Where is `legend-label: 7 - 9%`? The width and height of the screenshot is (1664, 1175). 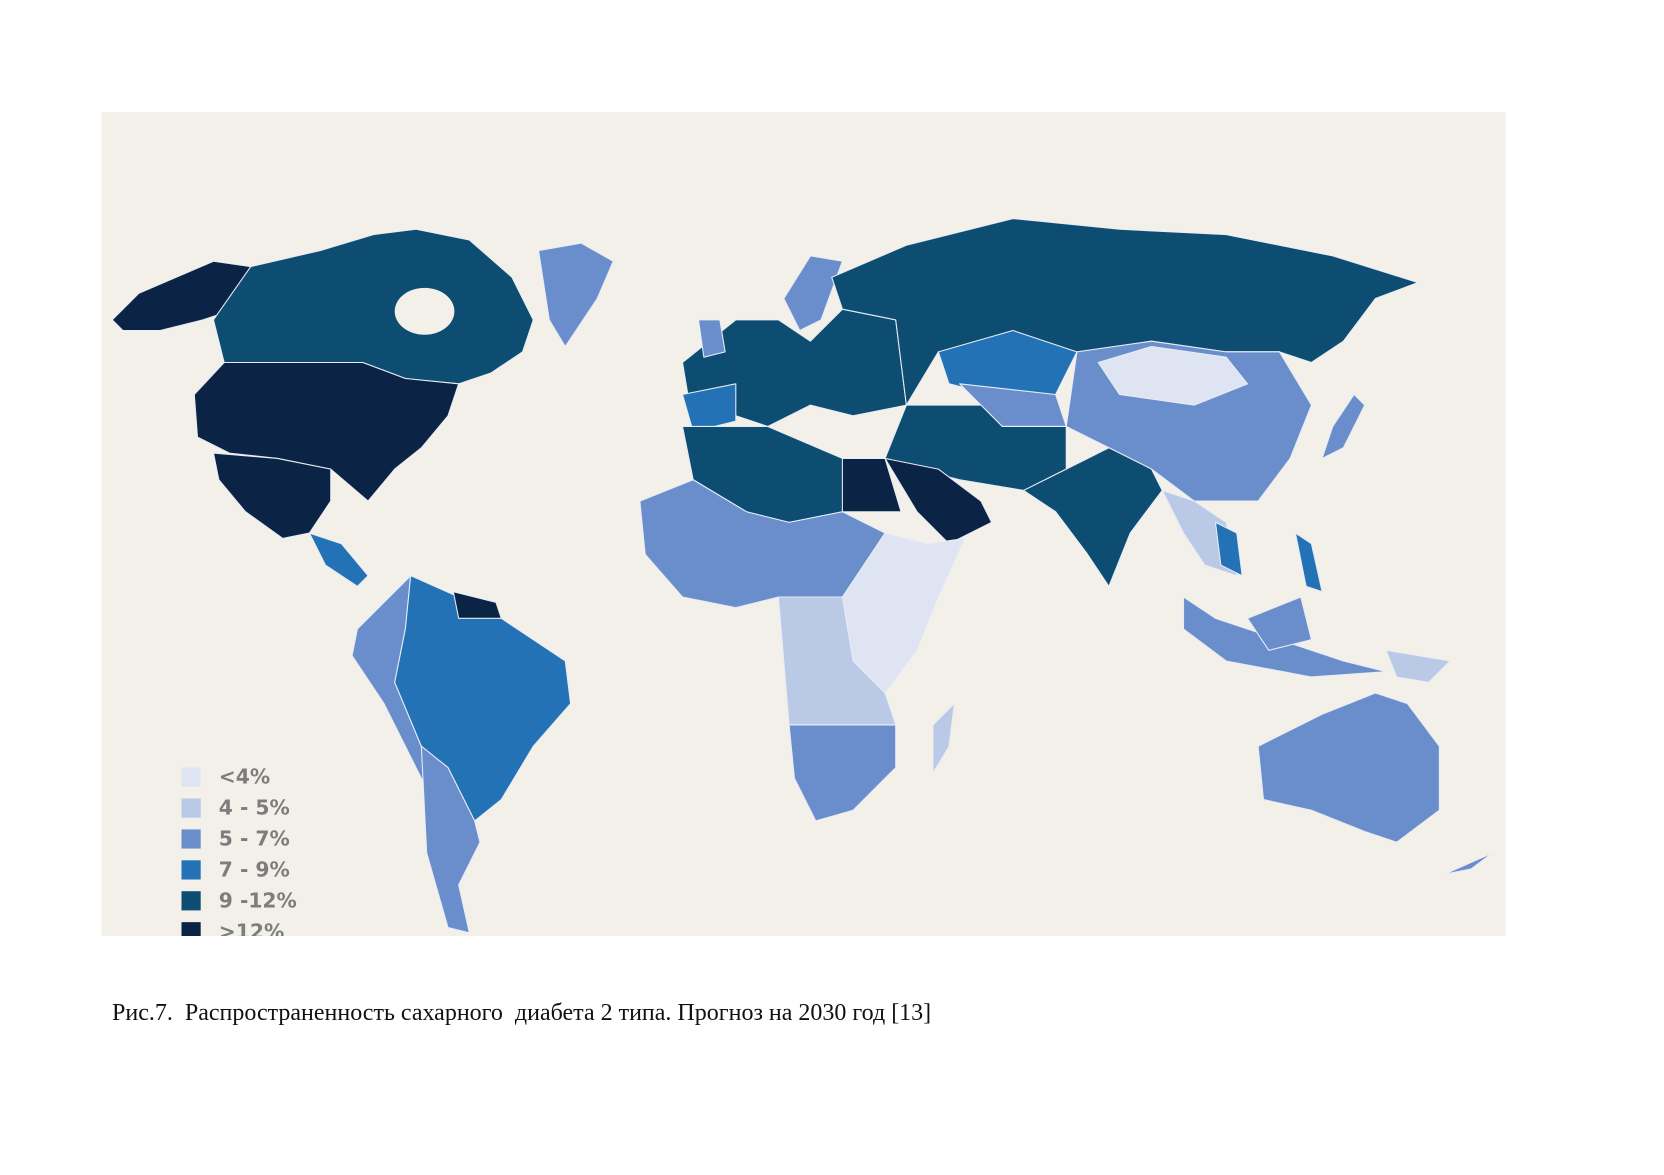 legend-label: 7 - 9% is located at coordinates (254, 869).